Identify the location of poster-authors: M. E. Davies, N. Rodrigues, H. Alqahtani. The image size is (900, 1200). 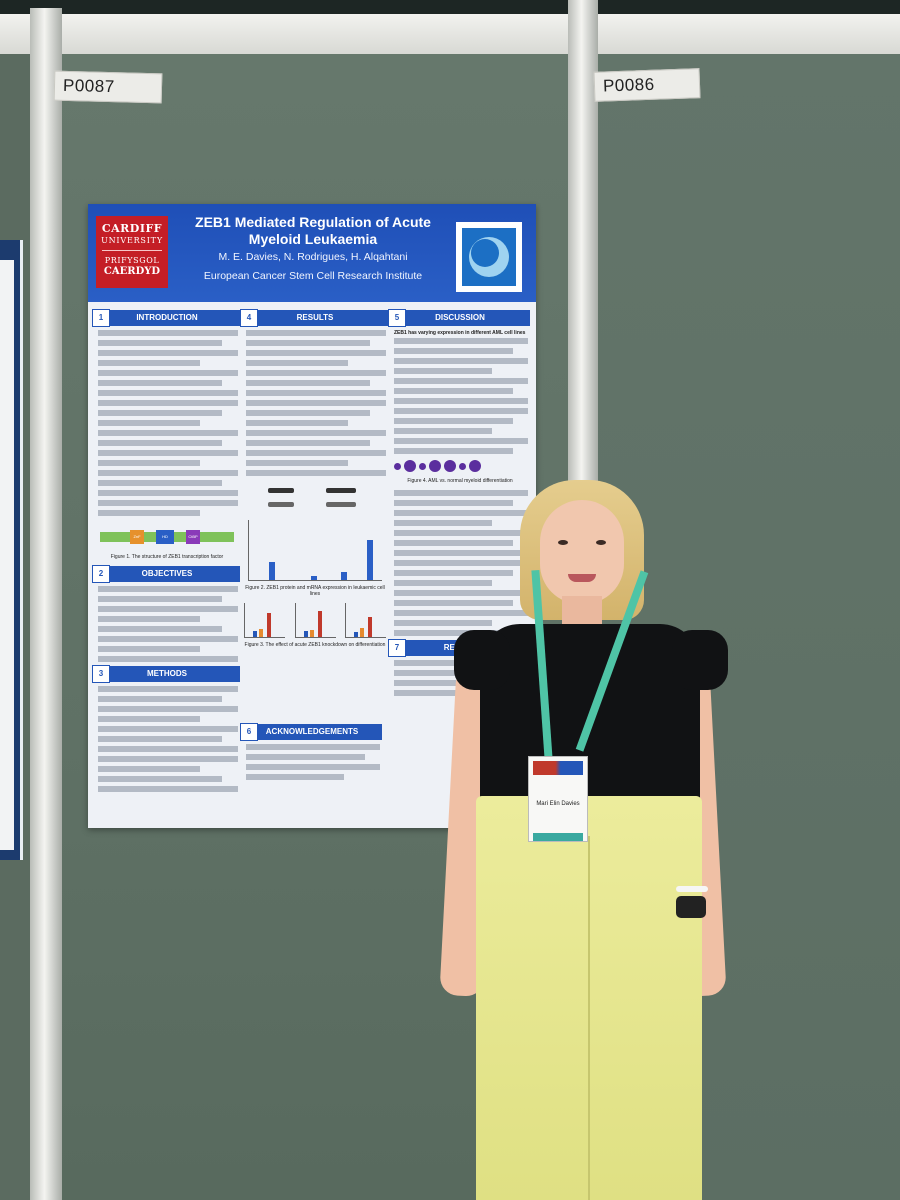
(313, 257).